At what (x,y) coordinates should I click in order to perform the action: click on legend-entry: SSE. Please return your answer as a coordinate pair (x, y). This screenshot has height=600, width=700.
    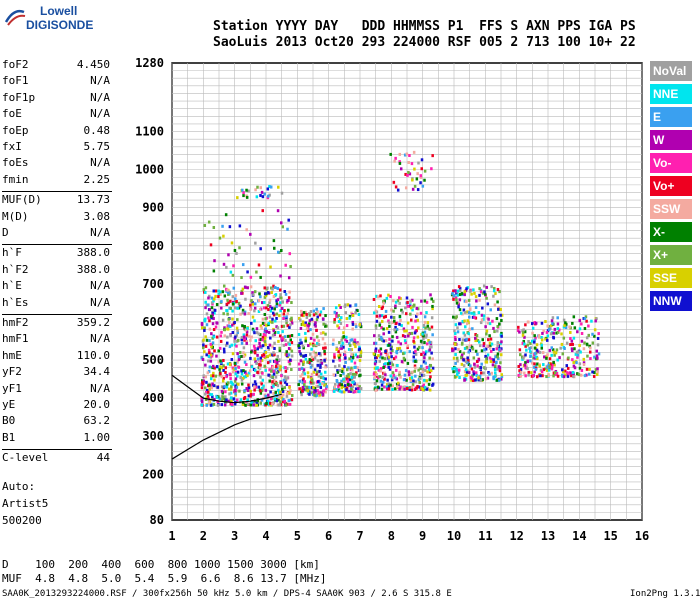
    Looking at the image, I should click on (671, 278).